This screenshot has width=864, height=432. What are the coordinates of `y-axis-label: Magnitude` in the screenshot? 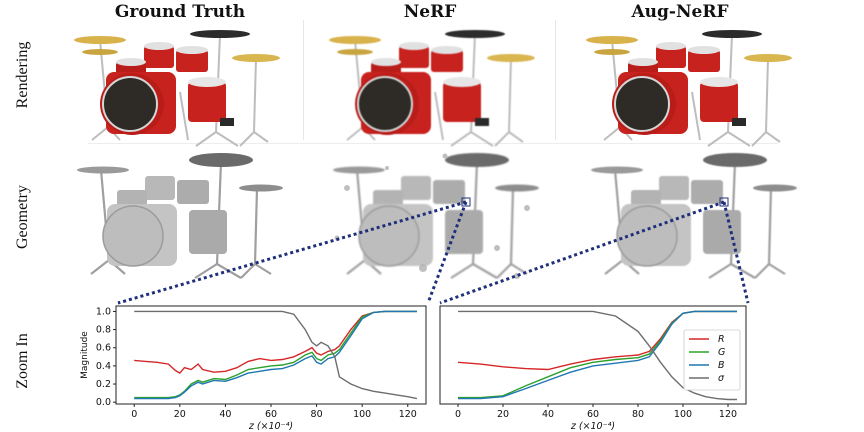 It's located at (85, 355).